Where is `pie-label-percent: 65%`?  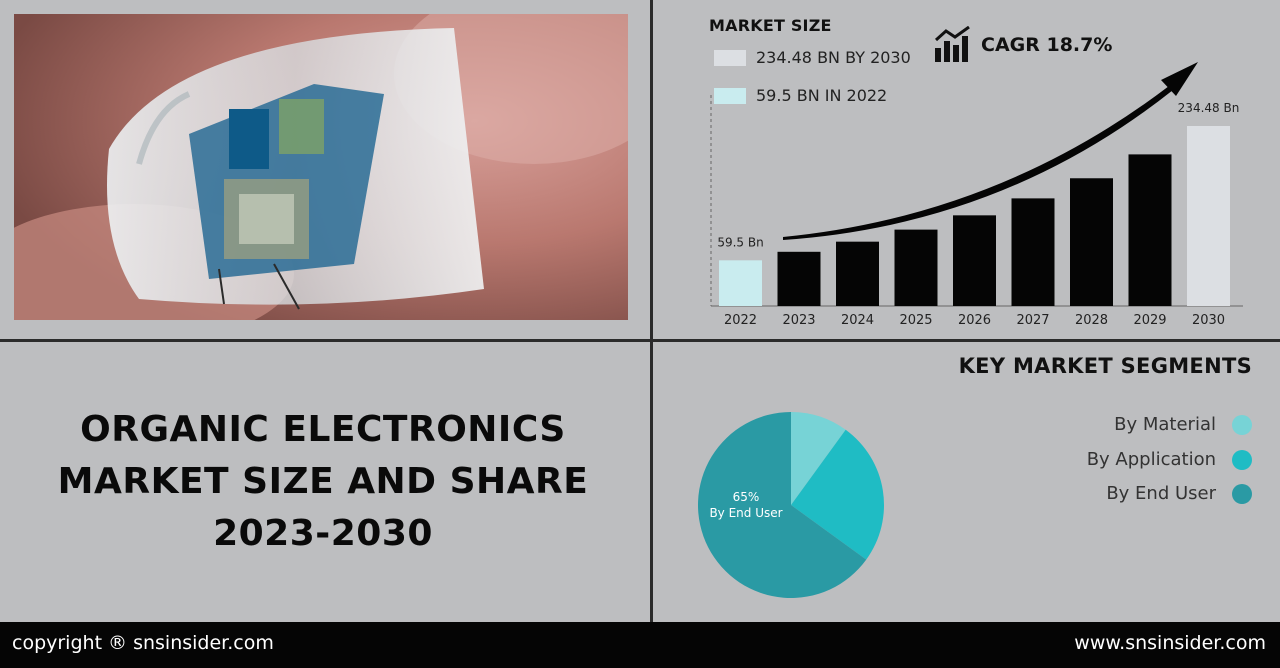
pie-label-percent: 65% is located at coordinates (746, 497).